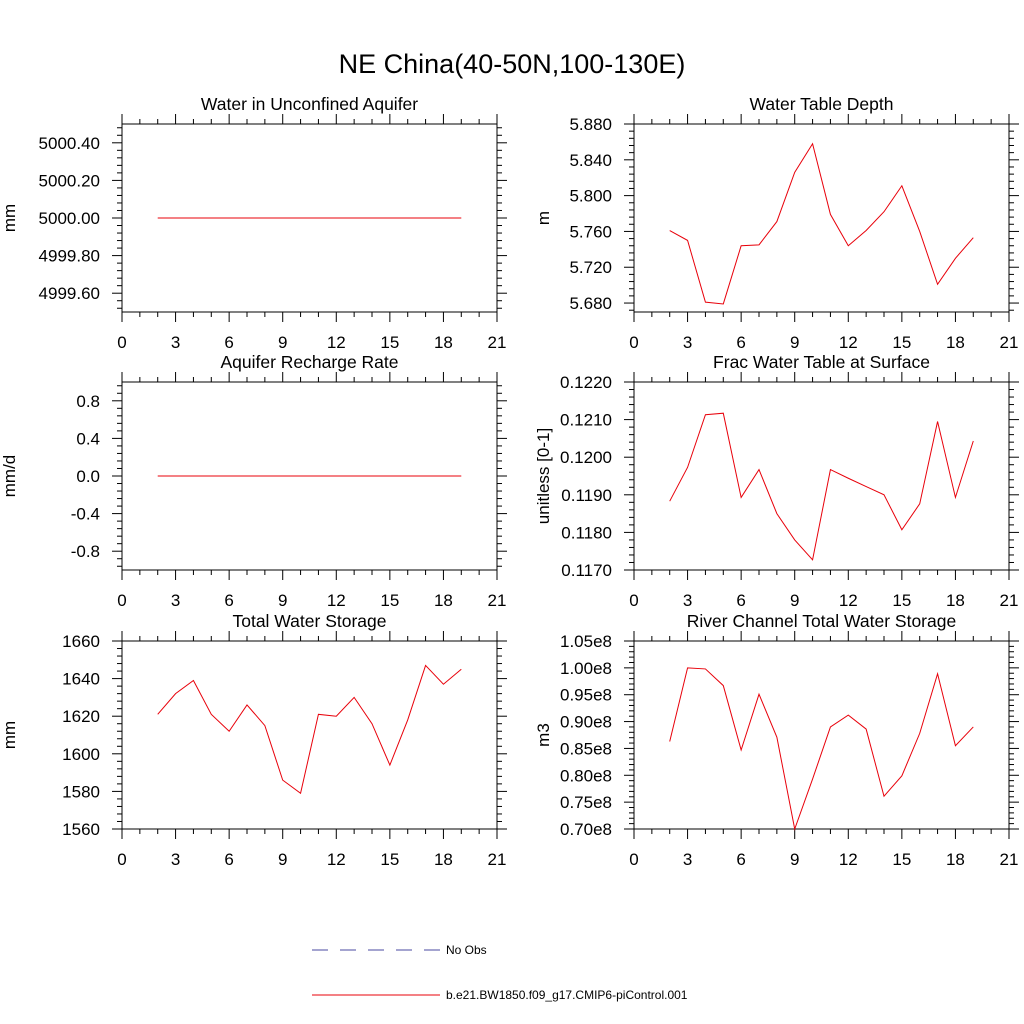 This screenshot has width=1024, height=1024. Describe the element at coordinates (543, 476) in the screenshot. I see `panel-4-ylabel: unitless [0-1]` at that location.